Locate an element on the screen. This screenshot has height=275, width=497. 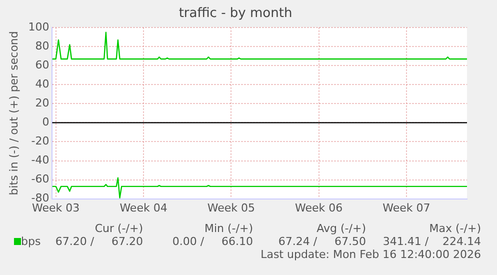
y-tick-label: 0 is located at coordinates (46, 122).